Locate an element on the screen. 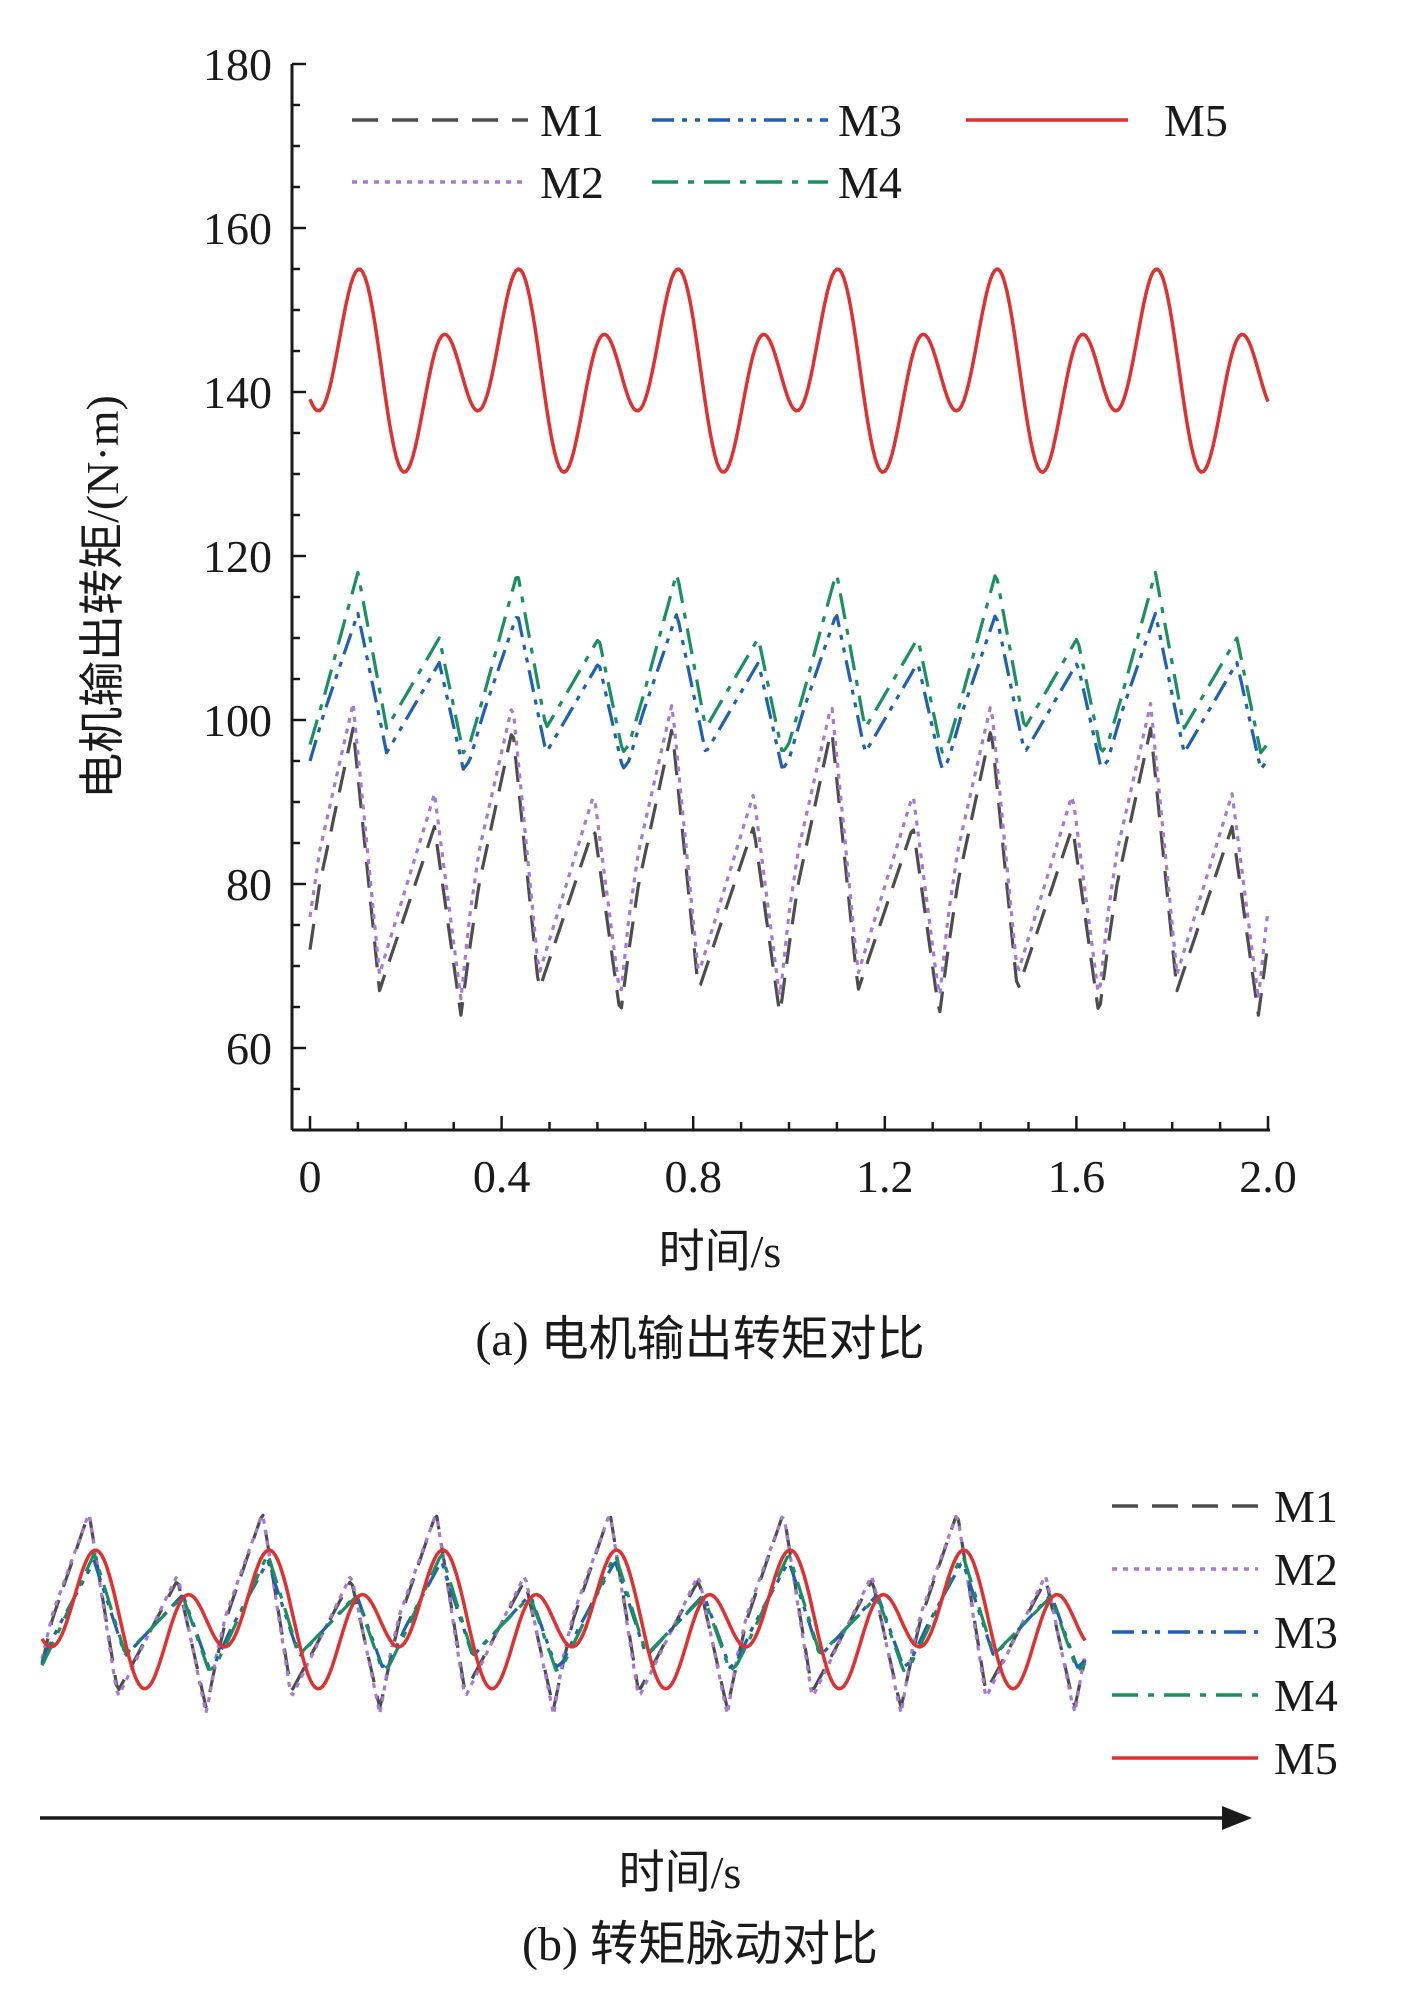 This screenshot has width=1401, height=1991. legend-label-m5: M5 is located at coordinates (1196, 120).